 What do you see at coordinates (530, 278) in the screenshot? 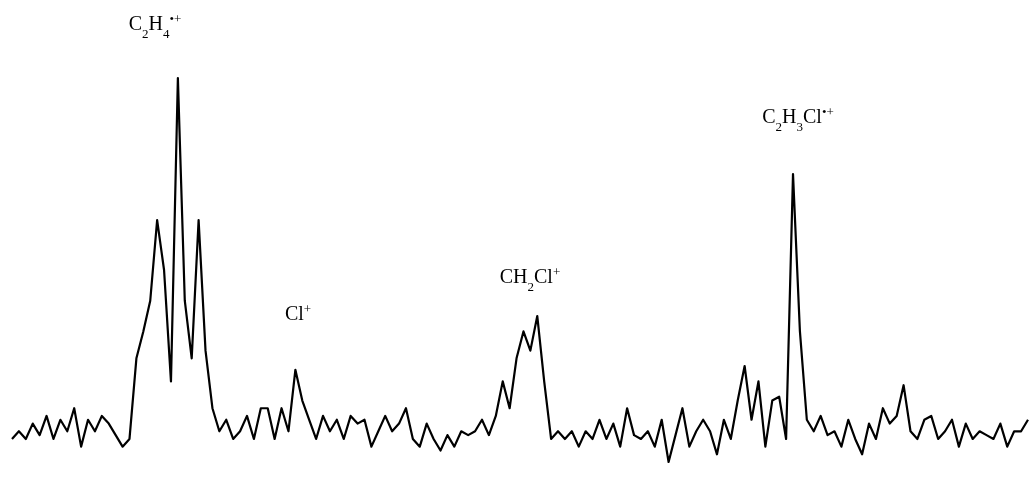
I see `annotation: CH$_{2}$Cl$^{+}$` at bounding box center [530, 278].